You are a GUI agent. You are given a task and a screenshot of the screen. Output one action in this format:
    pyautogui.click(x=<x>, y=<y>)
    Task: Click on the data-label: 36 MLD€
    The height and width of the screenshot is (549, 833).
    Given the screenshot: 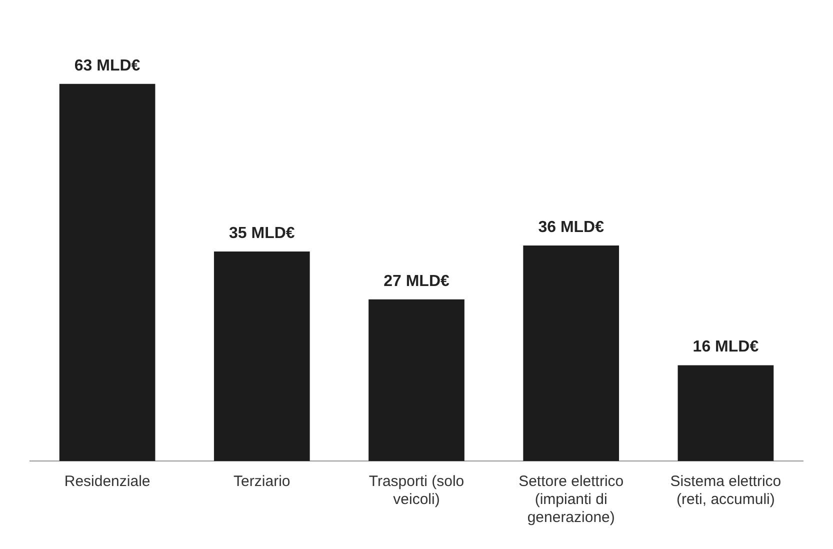 What is the action you would take?
    pyautogui.click(x=571, y=227)
    